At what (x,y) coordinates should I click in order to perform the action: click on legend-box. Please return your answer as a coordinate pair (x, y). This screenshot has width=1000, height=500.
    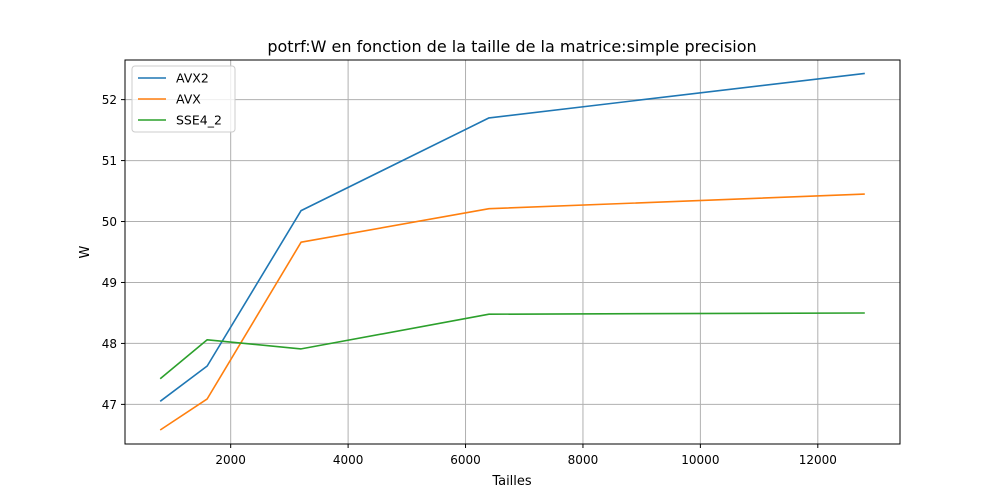
    Looking at the image, I should click on (183, 99).